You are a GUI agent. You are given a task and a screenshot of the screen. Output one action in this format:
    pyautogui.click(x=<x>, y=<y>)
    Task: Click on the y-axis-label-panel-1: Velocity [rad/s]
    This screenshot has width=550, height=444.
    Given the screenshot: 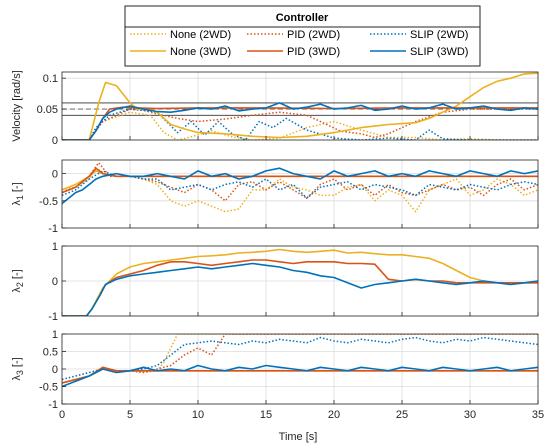 What is the action you would take?
    pyautogui.click(x=17, y=106)
    